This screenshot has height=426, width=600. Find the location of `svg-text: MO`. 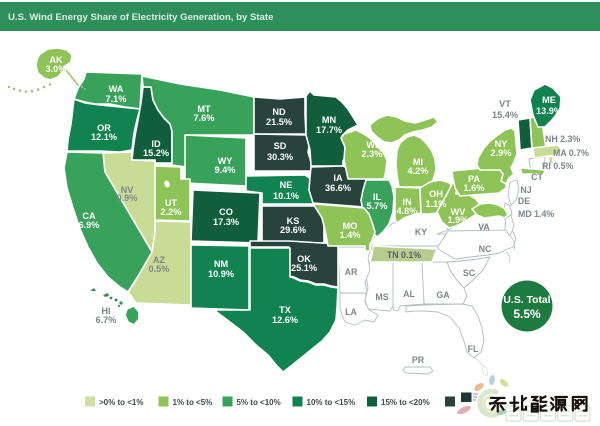

svg-text: MO is located at coordinates (350, 226).